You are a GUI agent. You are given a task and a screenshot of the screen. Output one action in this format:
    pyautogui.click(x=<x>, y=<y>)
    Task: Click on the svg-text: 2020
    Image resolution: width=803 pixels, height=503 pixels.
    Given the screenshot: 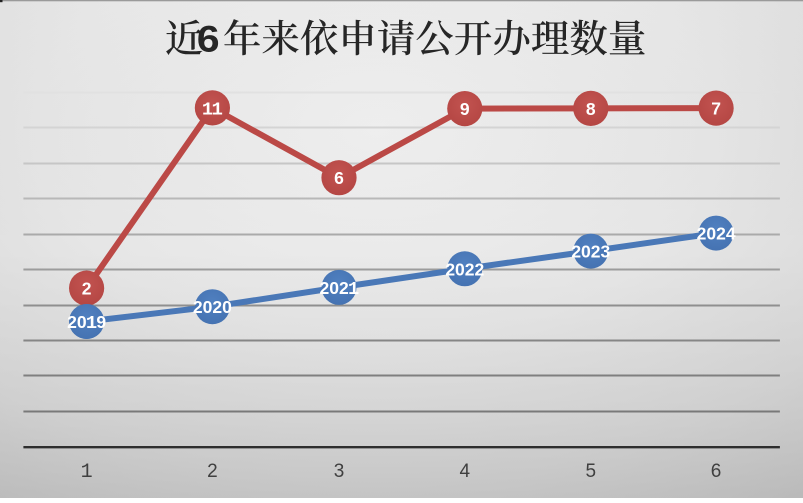 What is the action you would take?
    pyautogui.click(x=212, y=307)
    